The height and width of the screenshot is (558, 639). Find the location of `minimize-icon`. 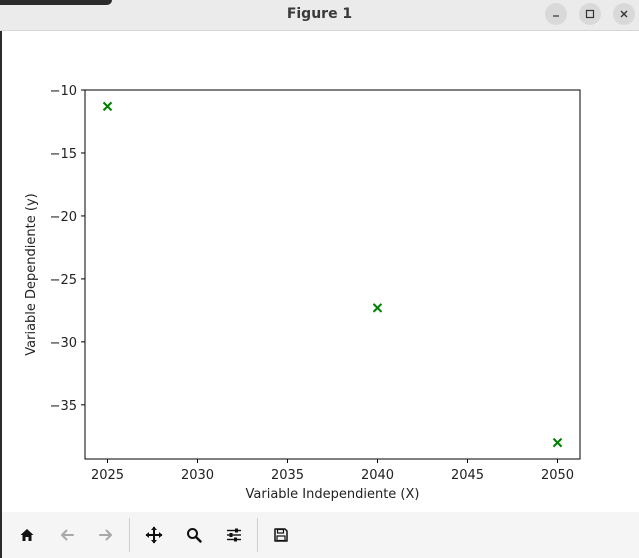

minimize-icon is located at coordinates (556, 16).